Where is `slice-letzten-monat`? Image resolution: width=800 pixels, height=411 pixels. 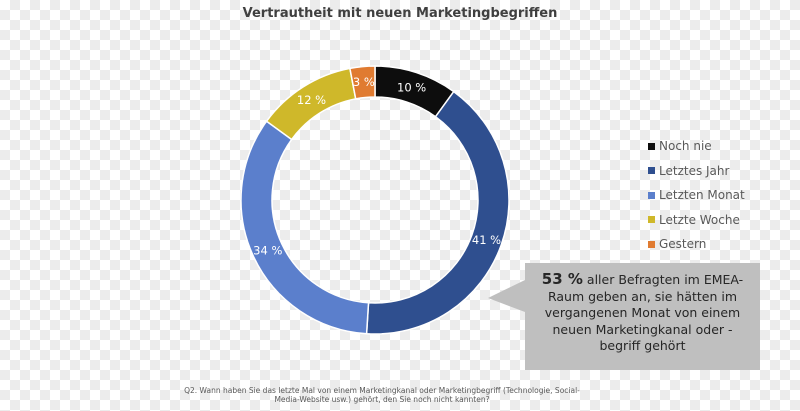 slice-letzten-monat is located at coordinates (305, 227).